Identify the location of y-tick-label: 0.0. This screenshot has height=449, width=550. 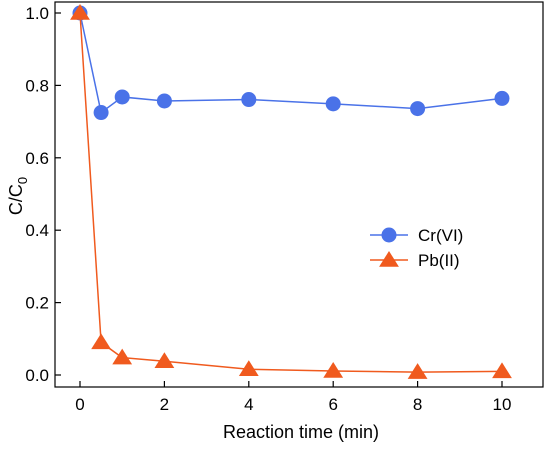
(37, 375).